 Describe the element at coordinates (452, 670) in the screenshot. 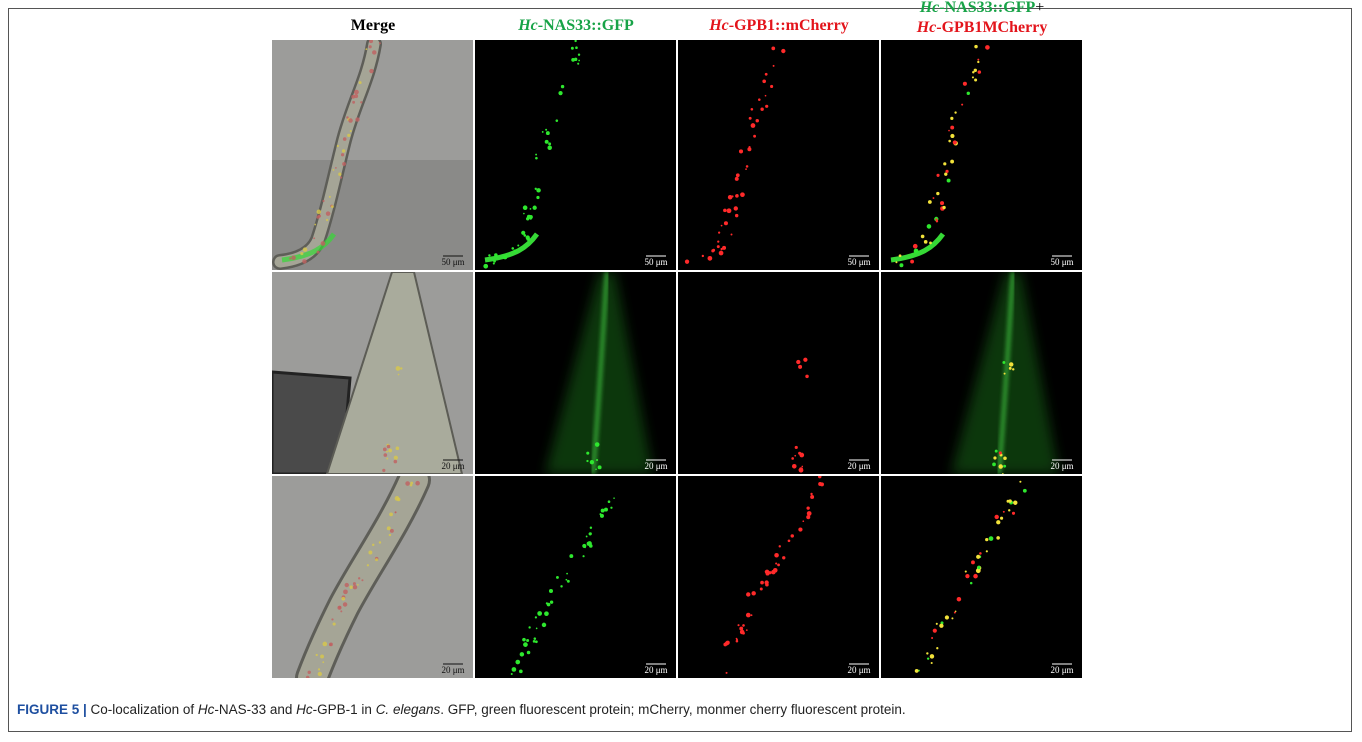

I see `scale-bar-label: 20 μm` at that location.